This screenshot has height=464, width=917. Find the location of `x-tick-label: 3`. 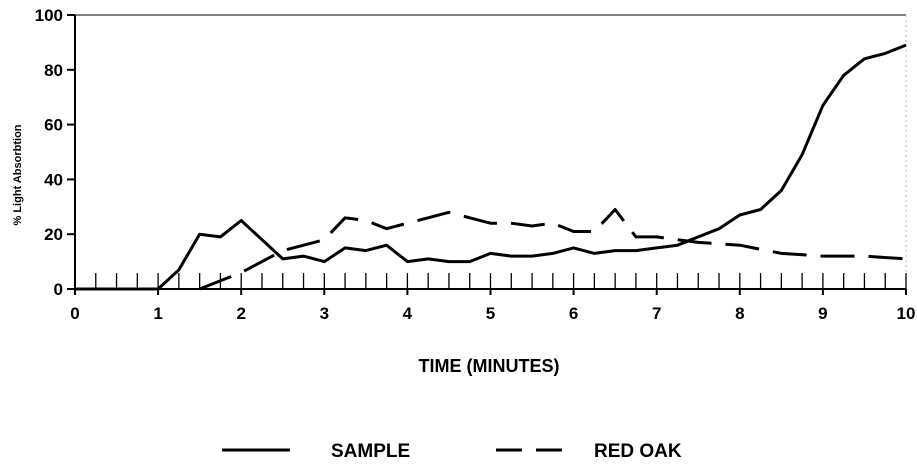

x-tick-label: 3 is located at coordinates (324, 313).